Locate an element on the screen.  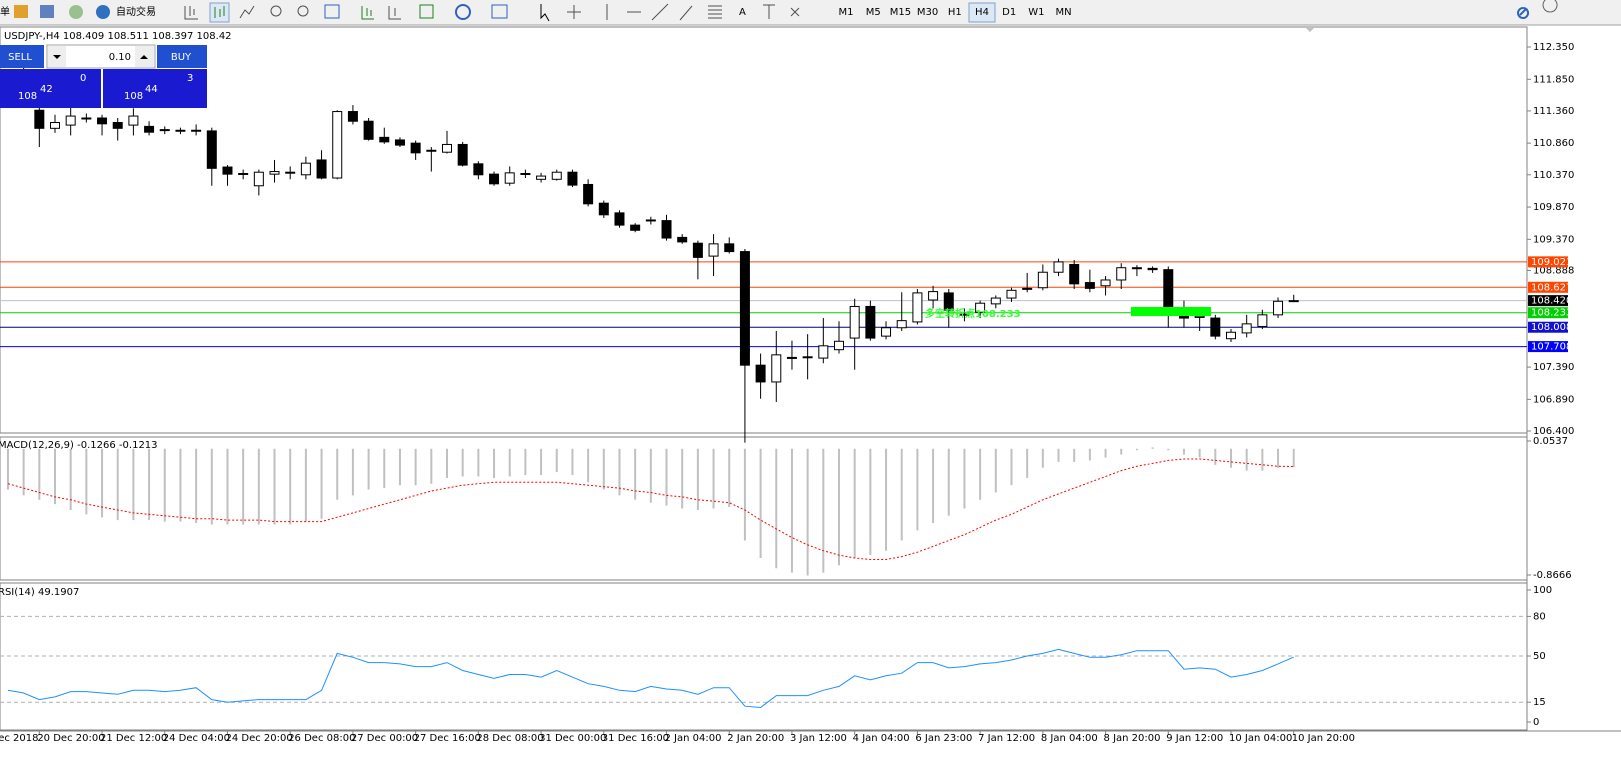
sell-label: SELL is located at coordinates (20, 57).